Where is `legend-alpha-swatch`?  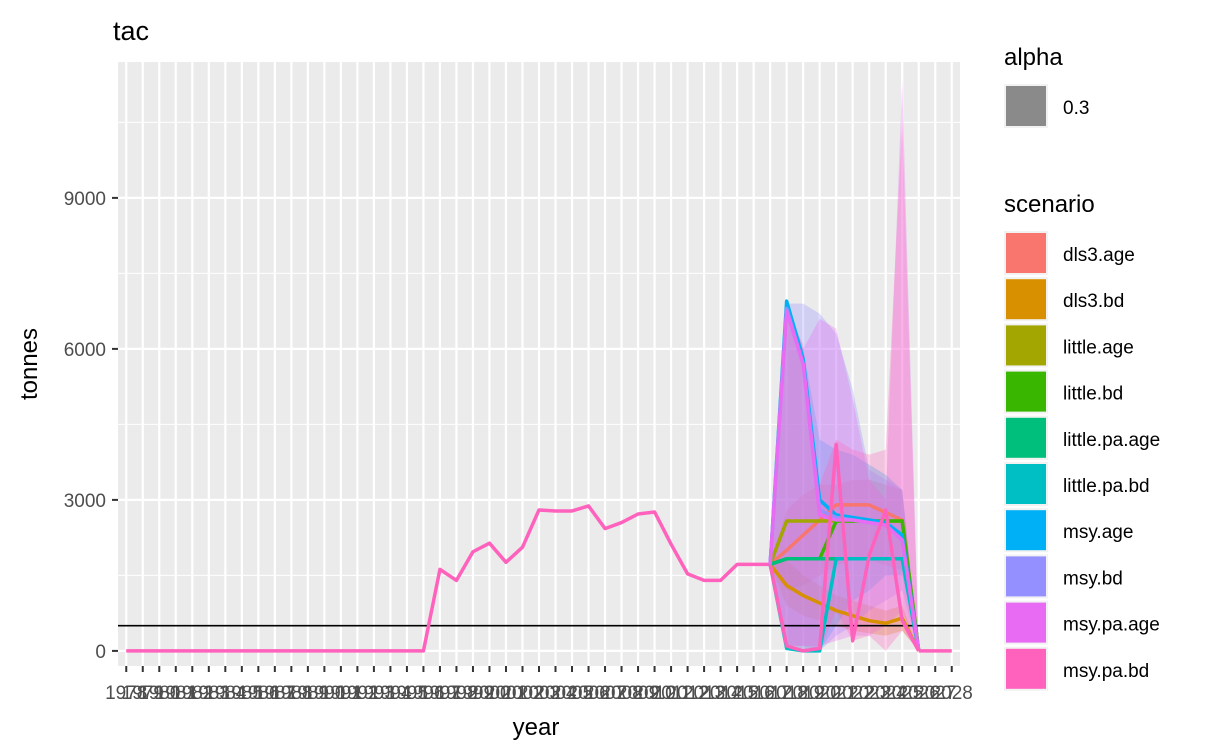 legend-alpha-swatch is located at coordinates (1026, 106).